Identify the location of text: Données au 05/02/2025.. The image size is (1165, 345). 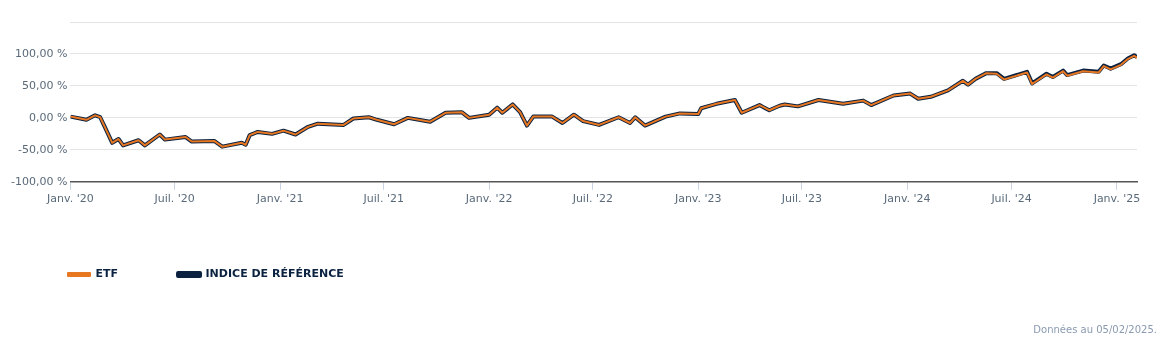
(1094, 329).